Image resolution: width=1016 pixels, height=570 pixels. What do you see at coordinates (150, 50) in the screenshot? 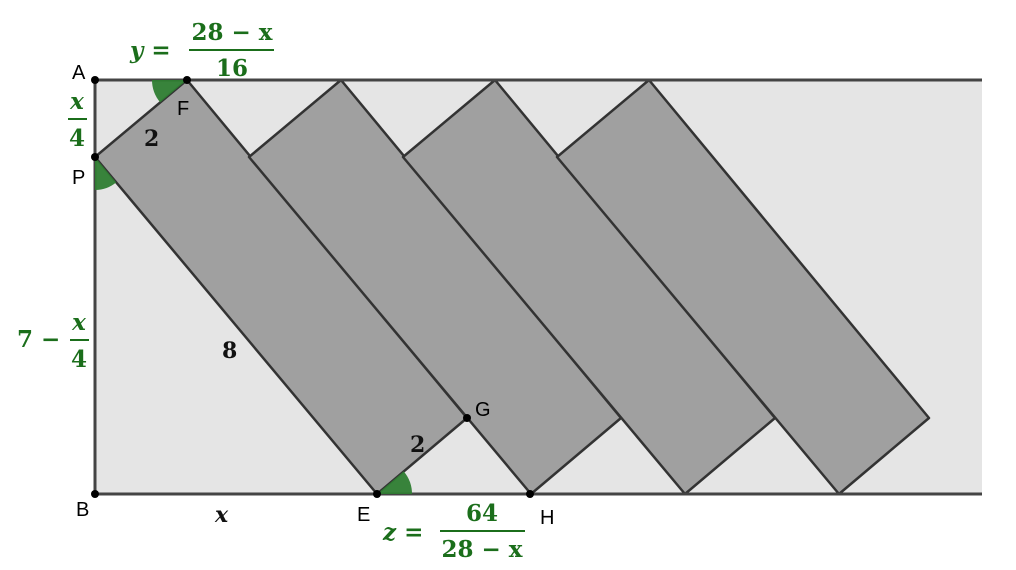
I see `svg-text: y =` at bounding box center [150, 50].